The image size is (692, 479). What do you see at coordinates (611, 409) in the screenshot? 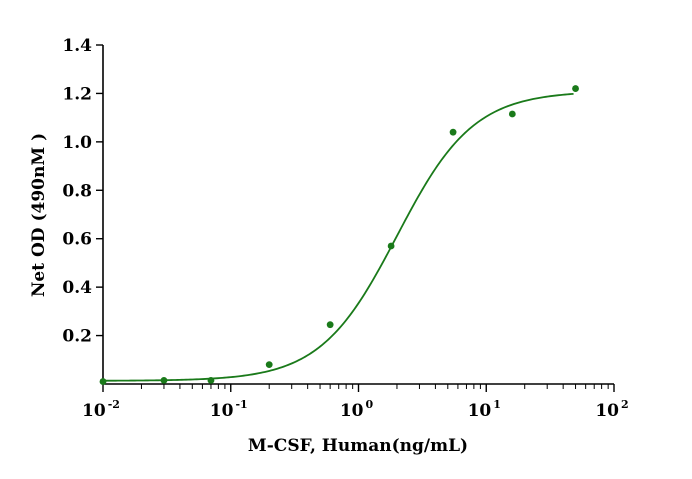
I see `x-tick-label: 10 2` at bounding box center [611, 409].